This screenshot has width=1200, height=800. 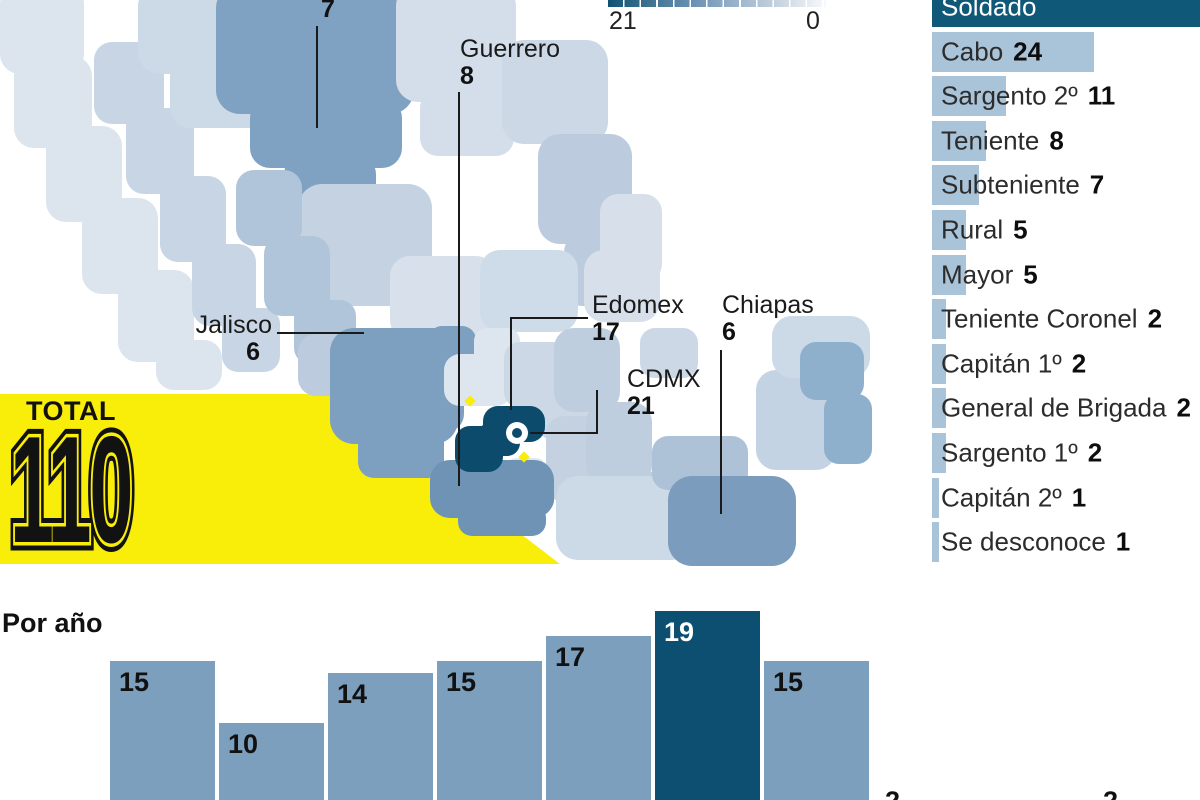 What do you see at coordinates (990, 140) in the screenshot?
I see `rank-label: Teniente` at bounding box center [990, 140].